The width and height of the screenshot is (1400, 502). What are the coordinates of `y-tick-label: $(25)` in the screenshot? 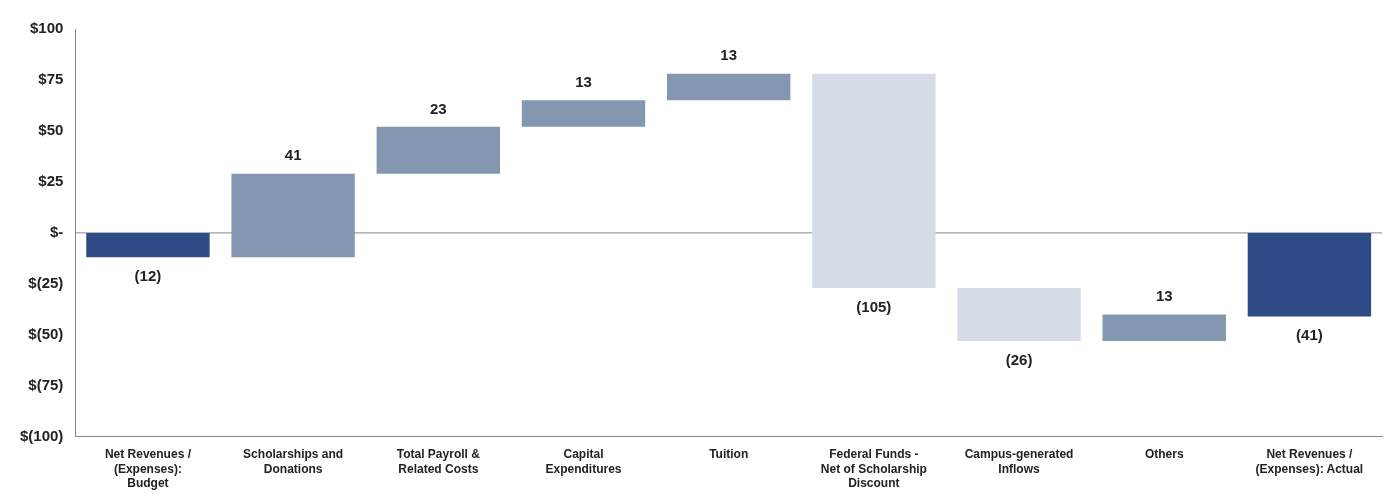 It's located at (46, 283).